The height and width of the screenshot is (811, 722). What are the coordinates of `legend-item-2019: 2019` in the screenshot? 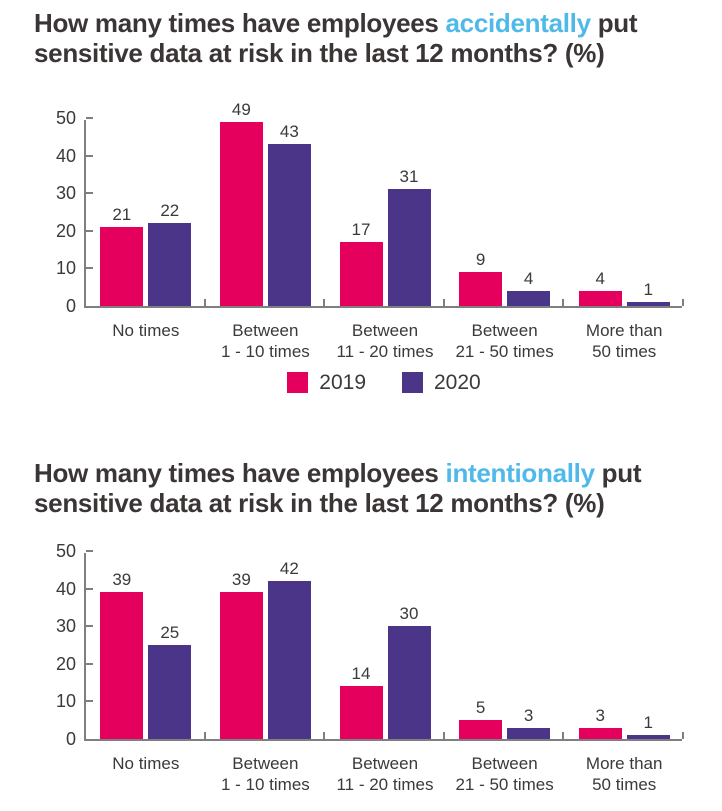 It's located at (326, 382).